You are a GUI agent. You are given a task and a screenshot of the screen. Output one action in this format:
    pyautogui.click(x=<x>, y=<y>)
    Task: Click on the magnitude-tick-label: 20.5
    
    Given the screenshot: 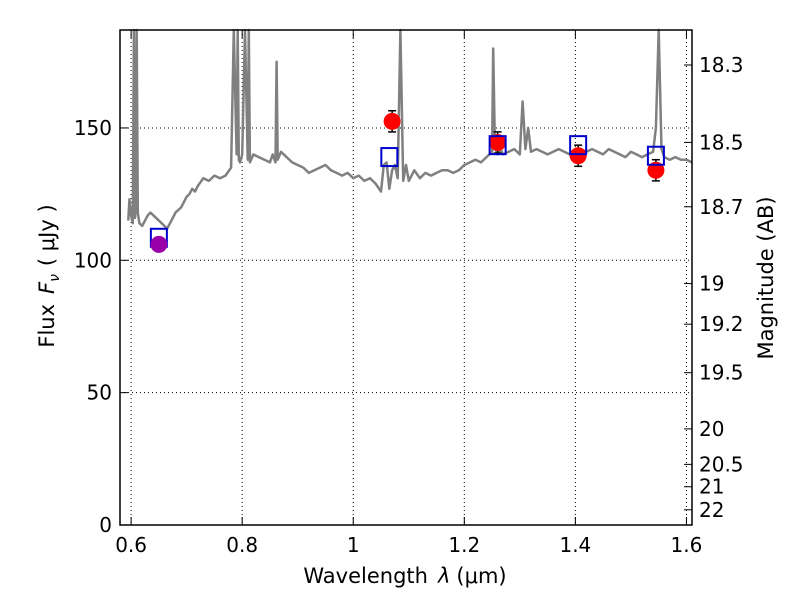 What is the action you would take?
    pyautogui.click(x=721, y=464)
    